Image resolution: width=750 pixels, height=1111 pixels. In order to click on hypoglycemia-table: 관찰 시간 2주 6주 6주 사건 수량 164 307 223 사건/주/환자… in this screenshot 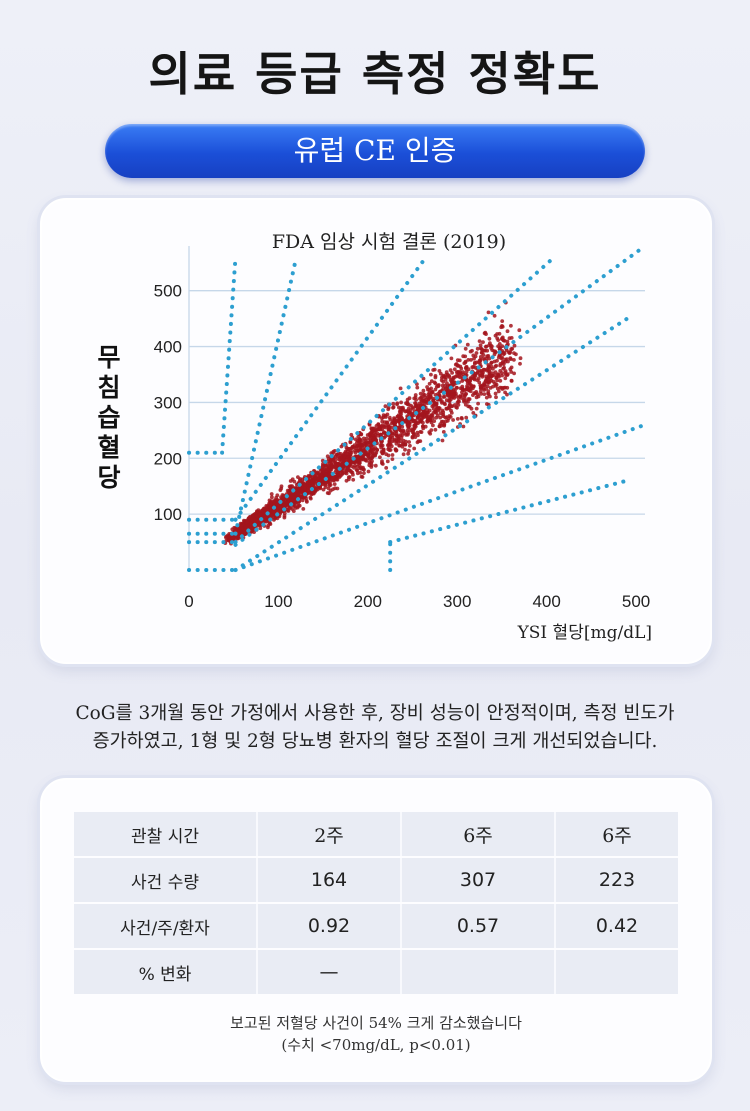, I will do `click(376, 903)`.